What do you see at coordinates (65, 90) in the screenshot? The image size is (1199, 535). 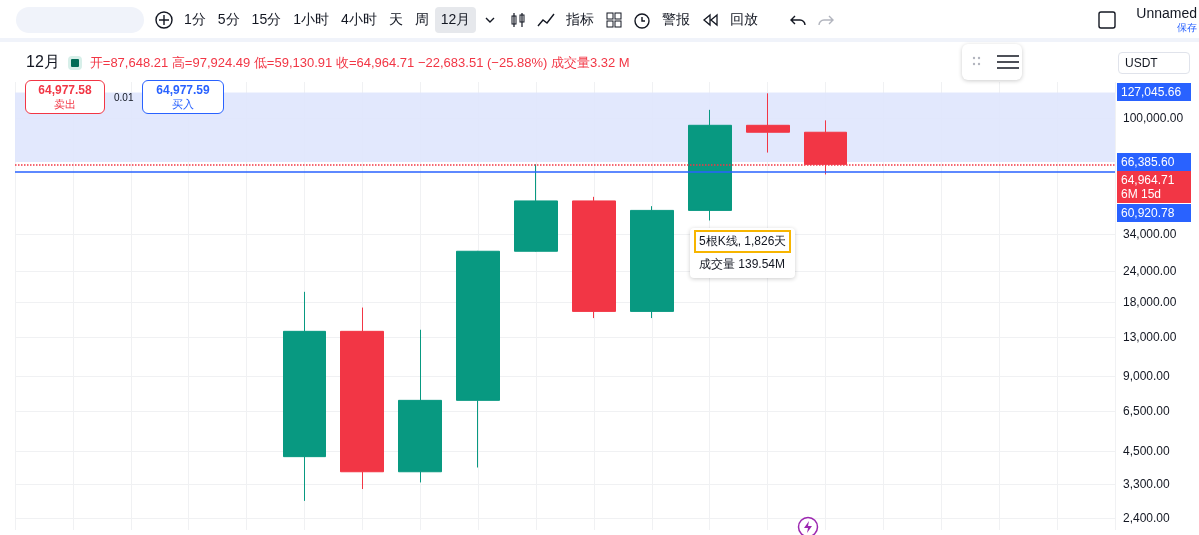 I see `annotation: 64,977.58` at bounding box center [65, 90].